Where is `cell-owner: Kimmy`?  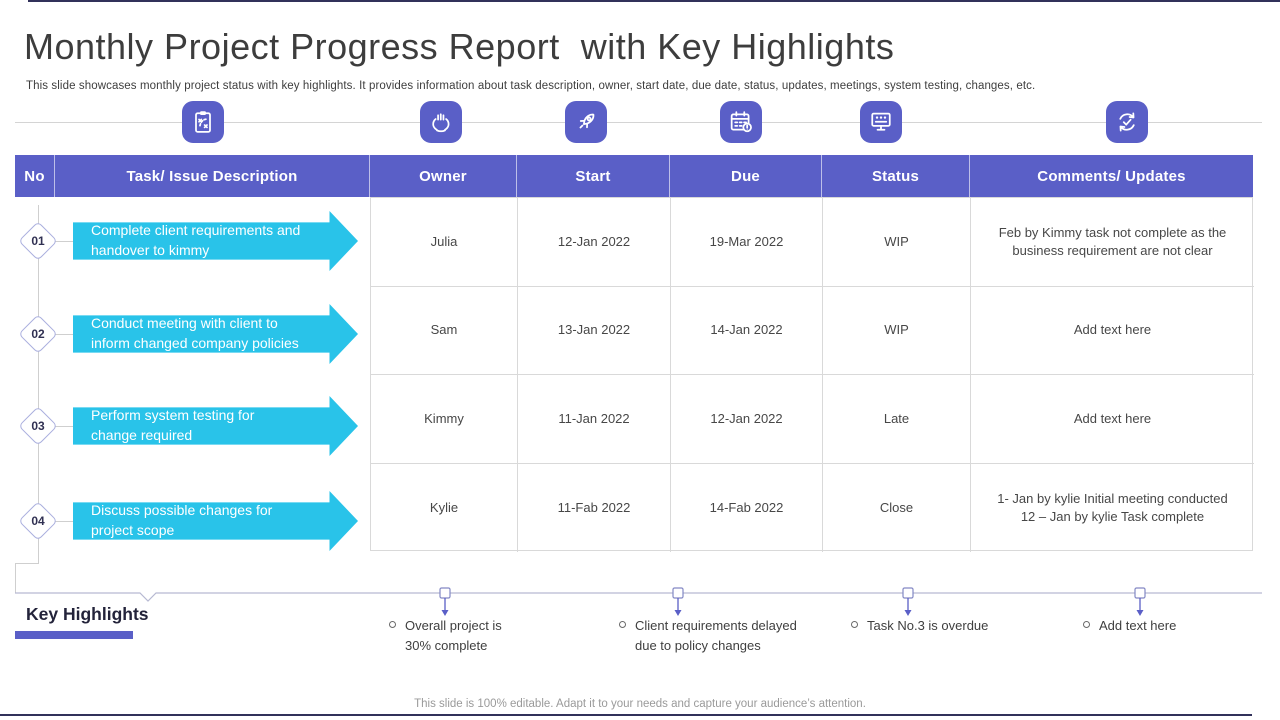 cell-owner: Kimmy is located at coordinates (444, 419).